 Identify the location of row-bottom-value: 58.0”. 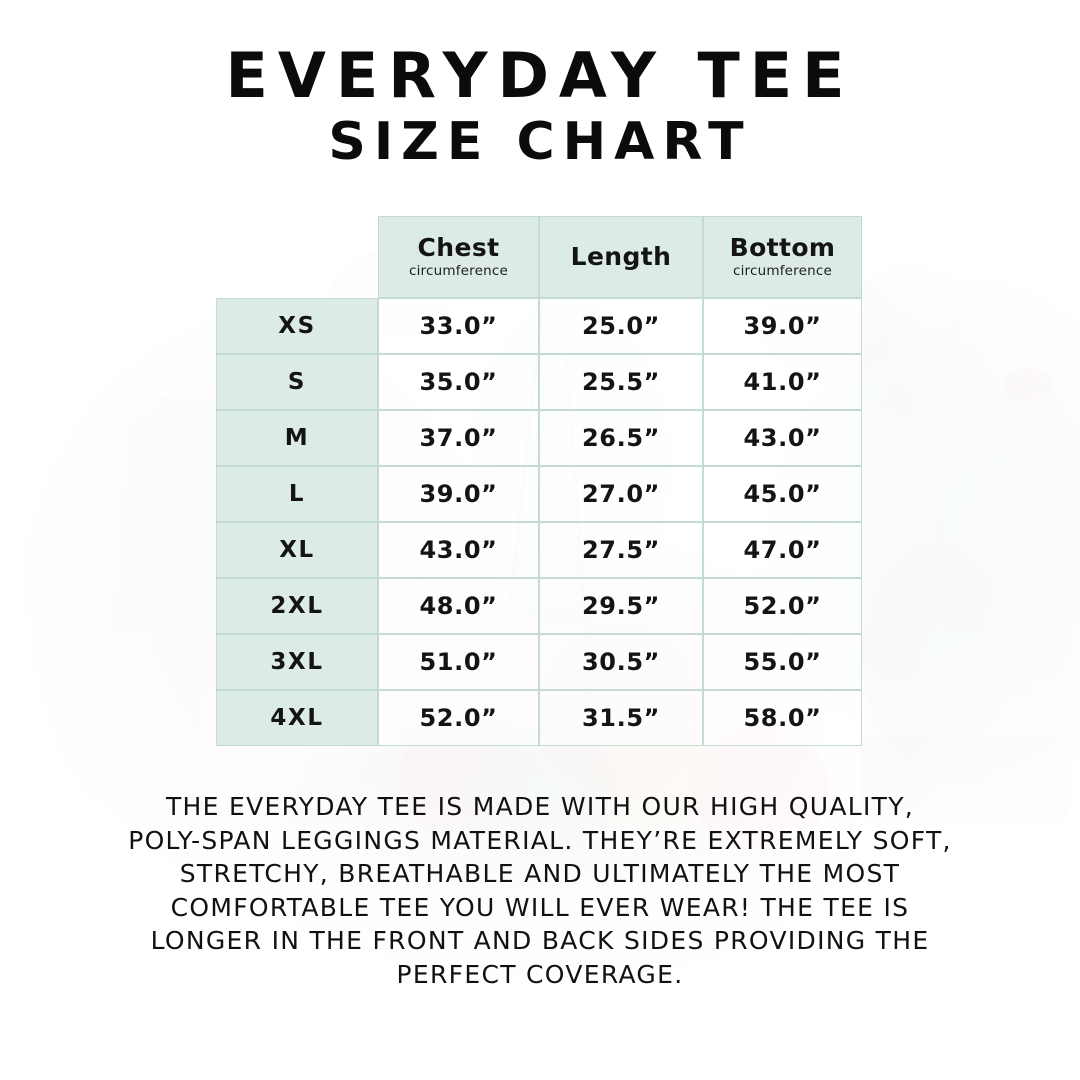
(782, 718).